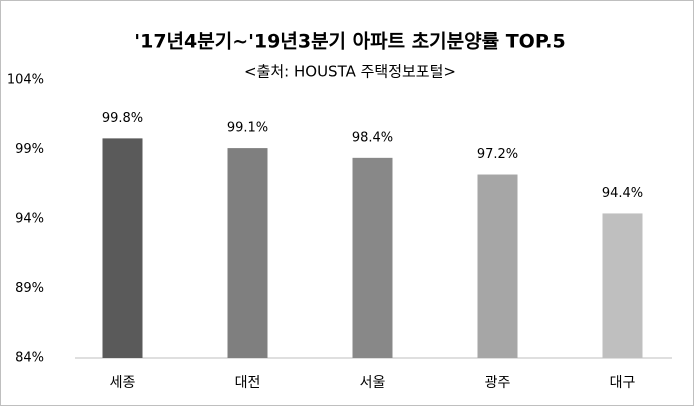 This screenshot has height=416, width=700. What do you see at coordinates (497, 154) in the screenshot?
I see `value-label: 97.2%` at bounding box center [497, 154].